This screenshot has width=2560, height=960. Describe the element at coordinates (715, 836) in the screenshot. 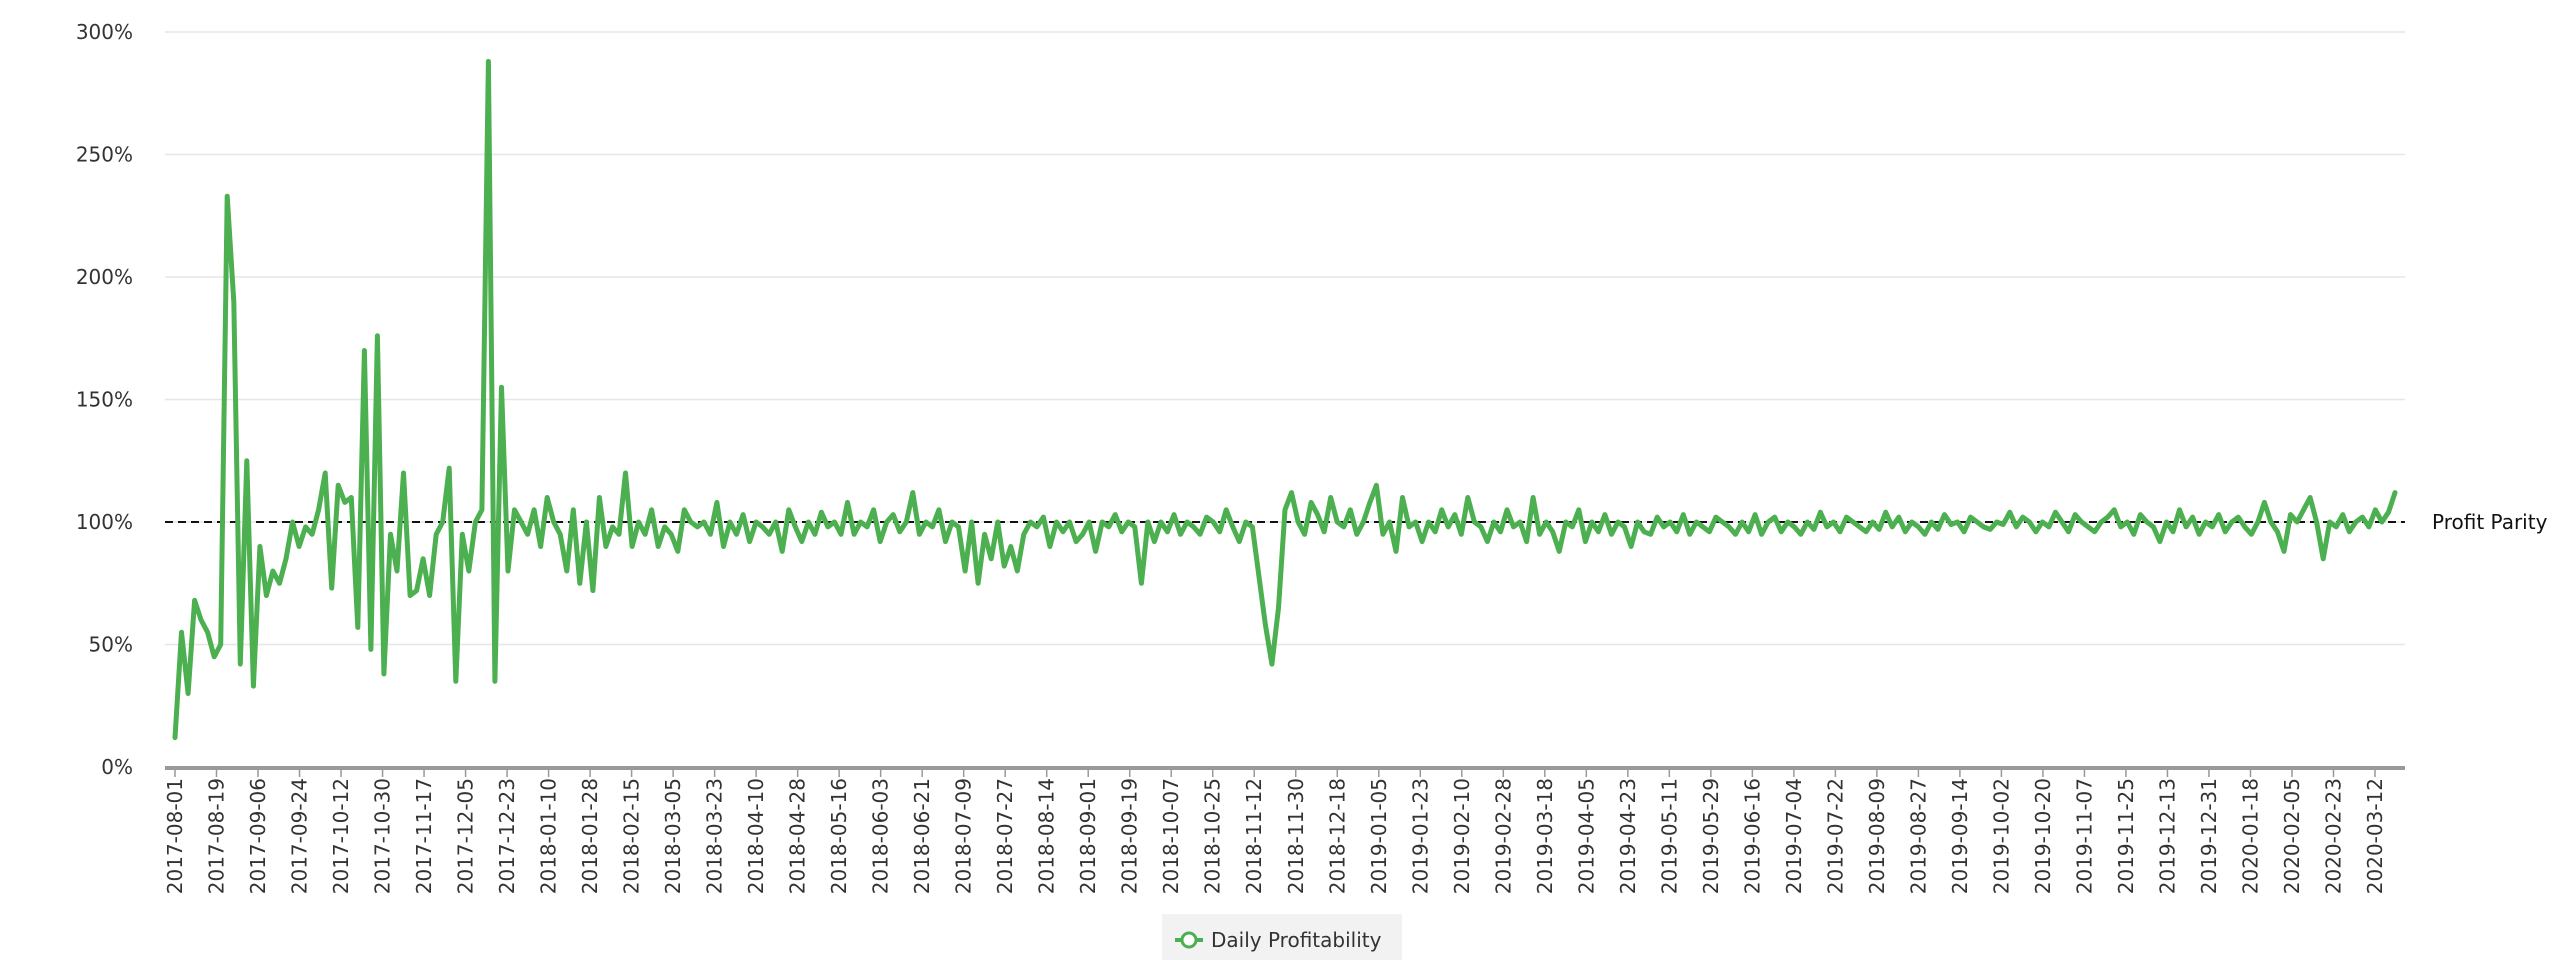

I see `x-tick-label: 2018-03-23` at that location.